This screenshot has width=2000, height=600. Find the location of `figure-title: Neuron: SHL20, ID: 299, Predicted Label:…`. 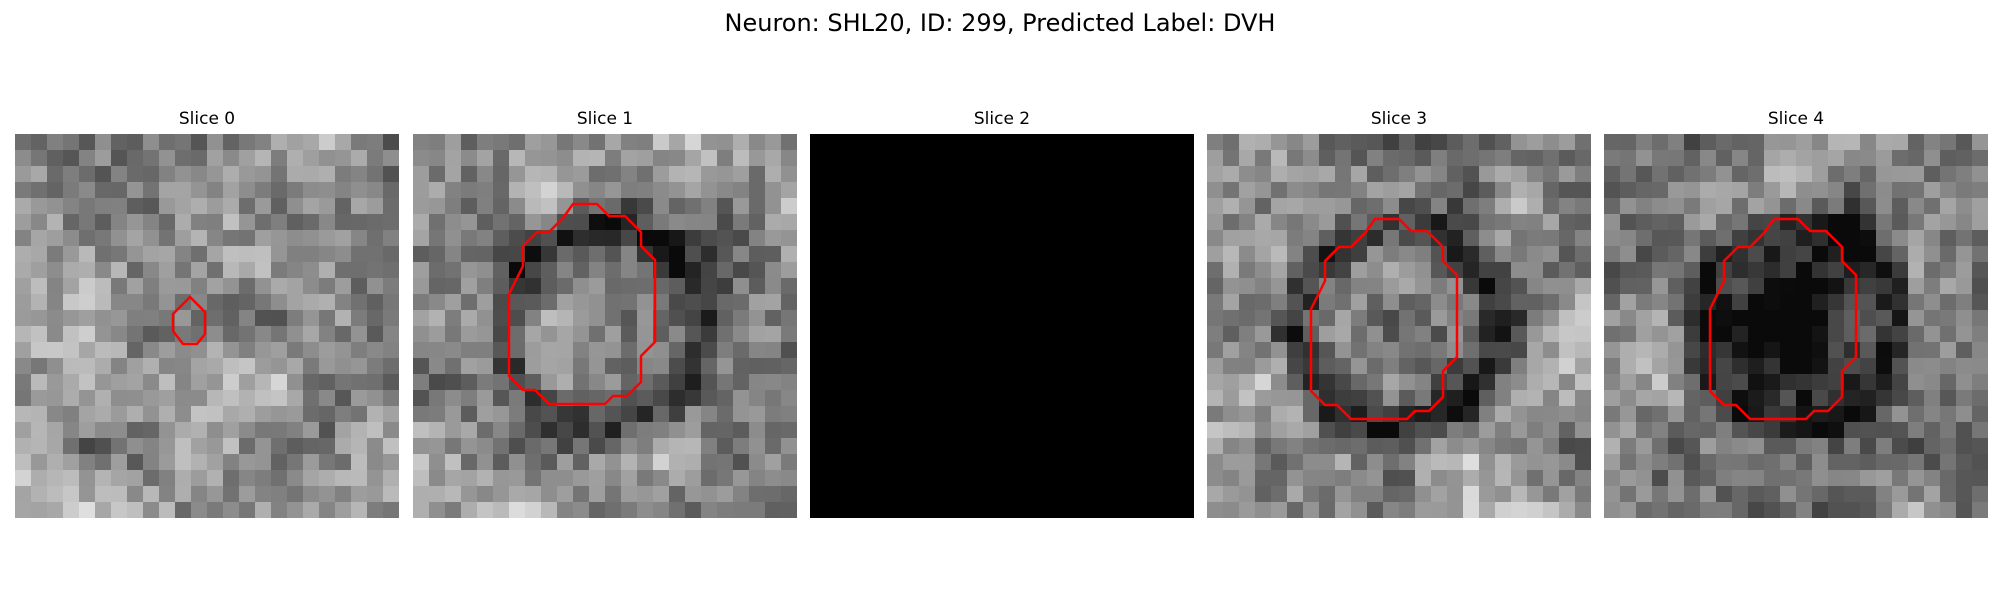

figure-title: Neuron: SHL20, ID: 299, Predicted Label:… is located at coordinates (1000, 23).